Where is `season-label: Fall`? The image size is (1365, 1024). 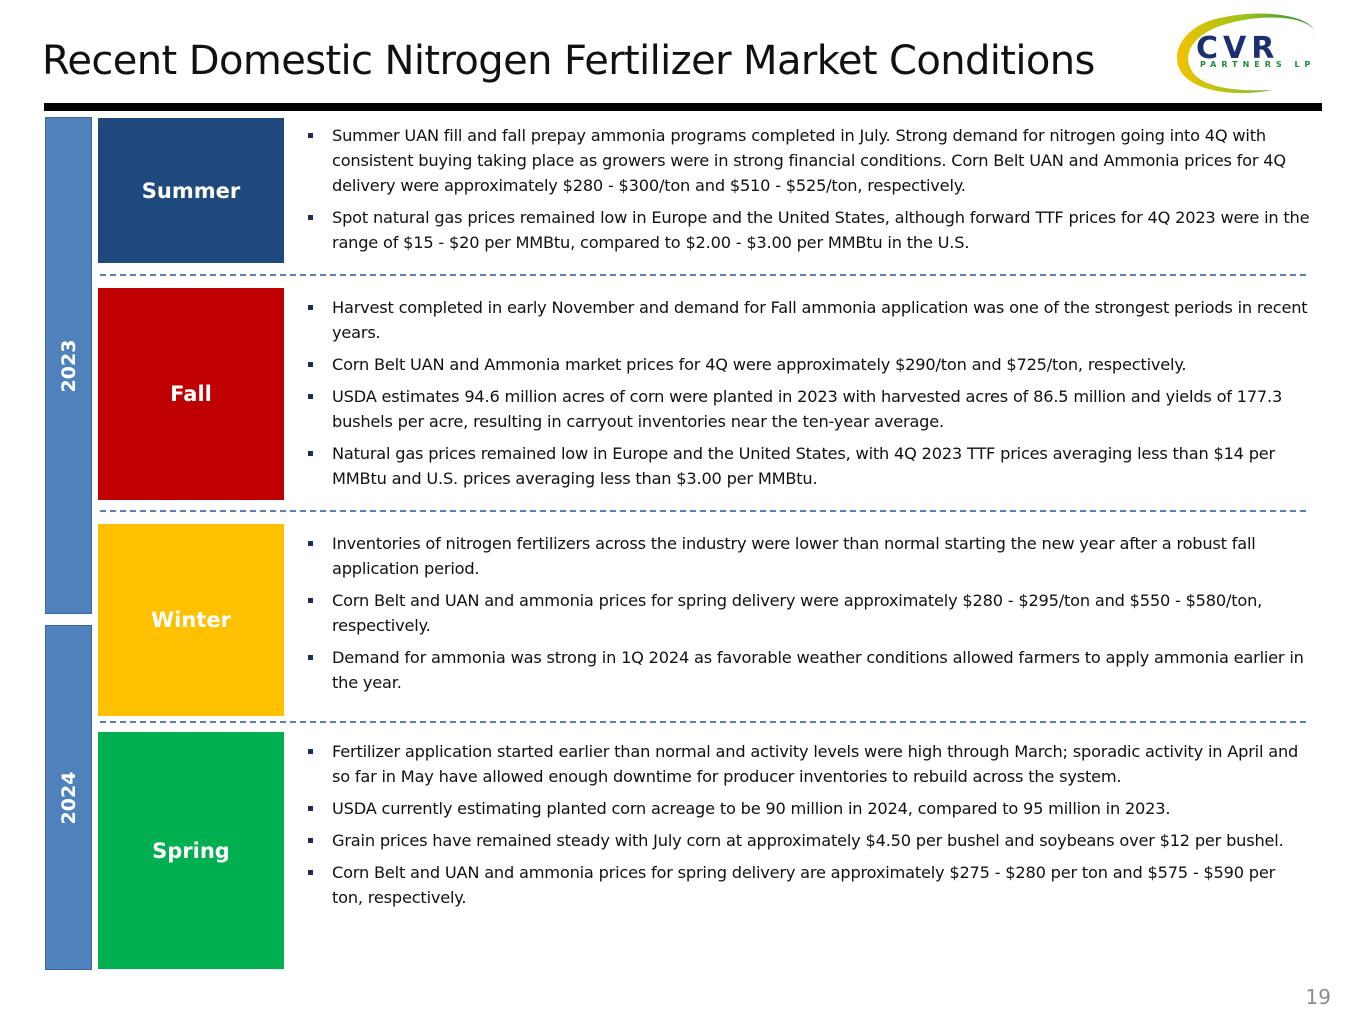
season-label: Fall is located at coordinates (191, 394).